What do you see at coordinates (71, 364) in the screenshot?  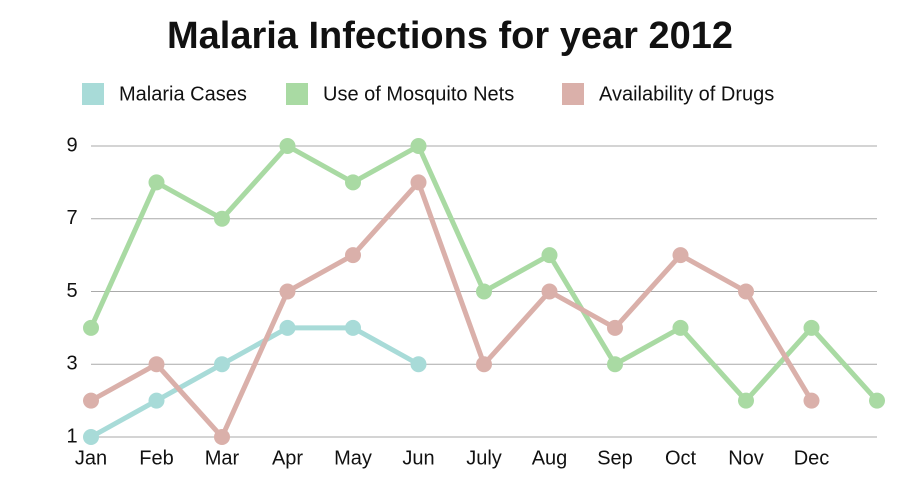 I see `y-tick-label: 3` at bounding box center [71, 364].